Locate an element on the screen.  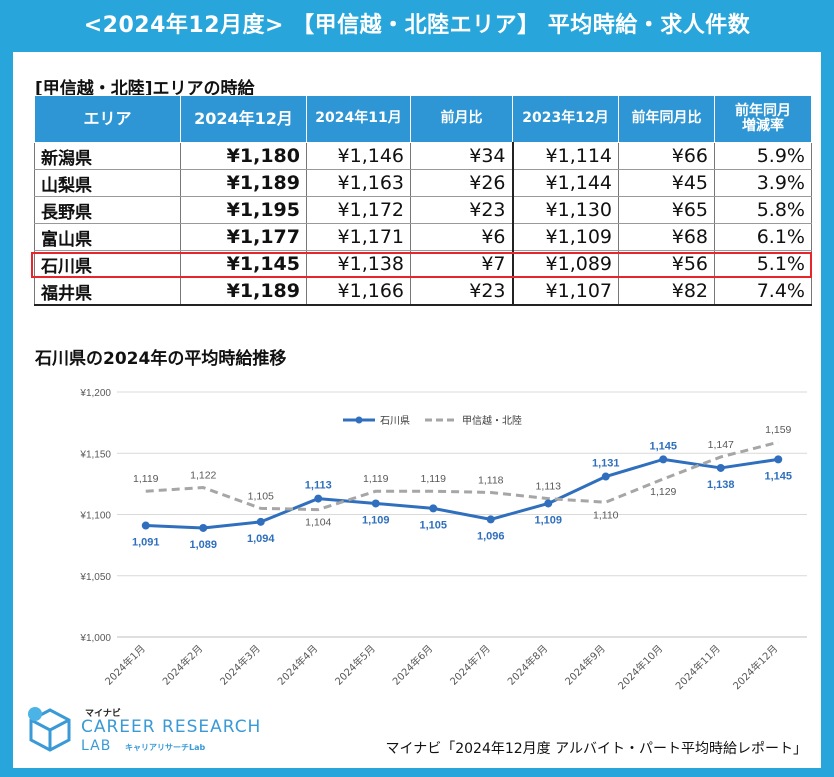
data-label-region: 1,113 is located at coordinates (549, 487).